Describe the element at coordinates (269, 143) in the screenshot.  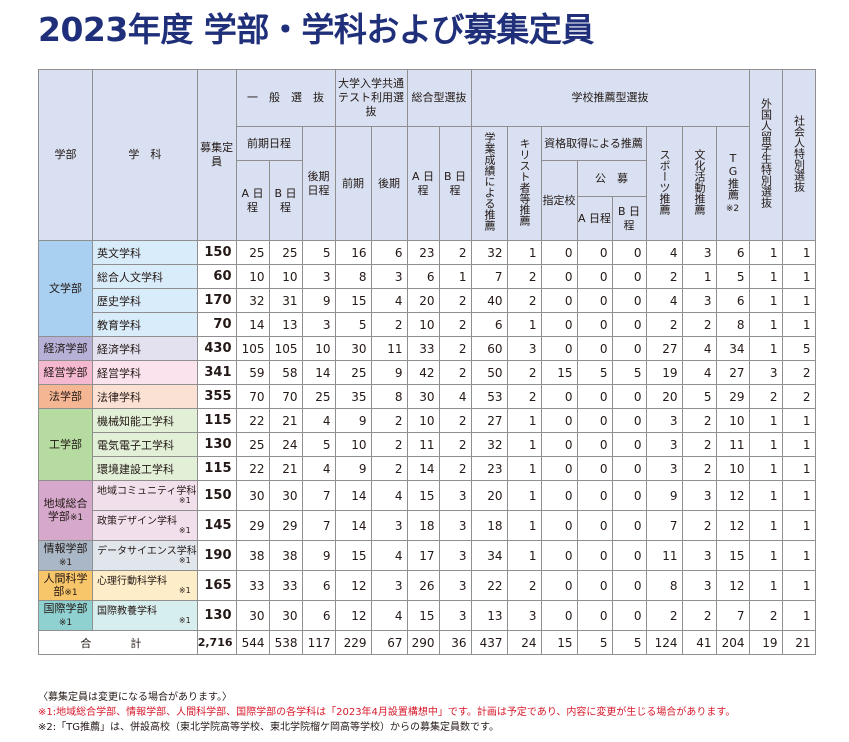
I see `header-zenki: 前期日程` at that location.